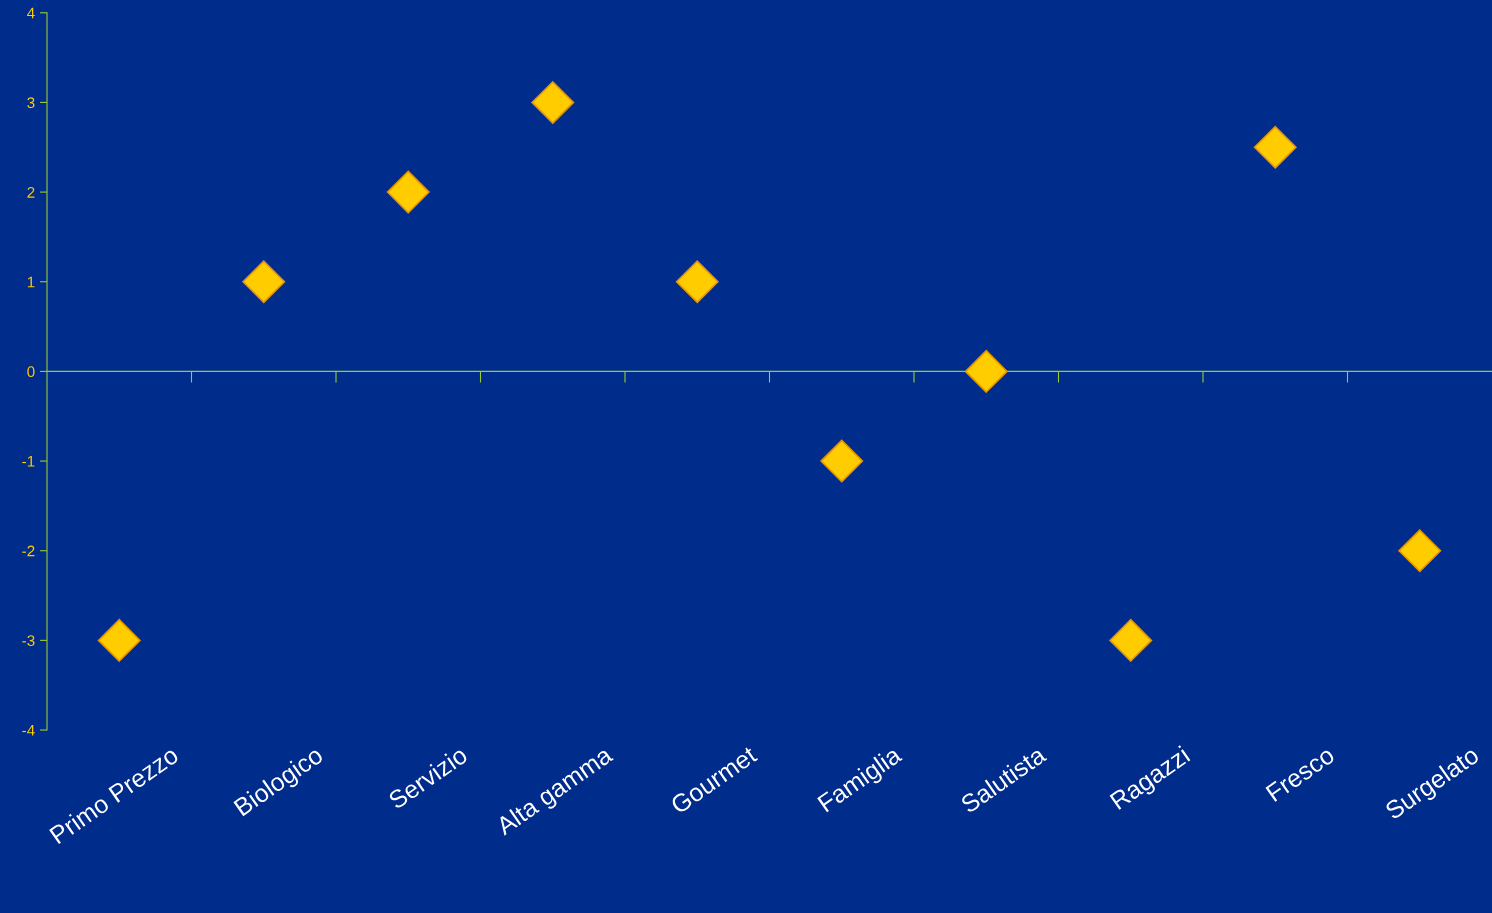  Describe the element at coordinates (28, 461) in the screenshot. I see `y-tick-label: -1` at that location.